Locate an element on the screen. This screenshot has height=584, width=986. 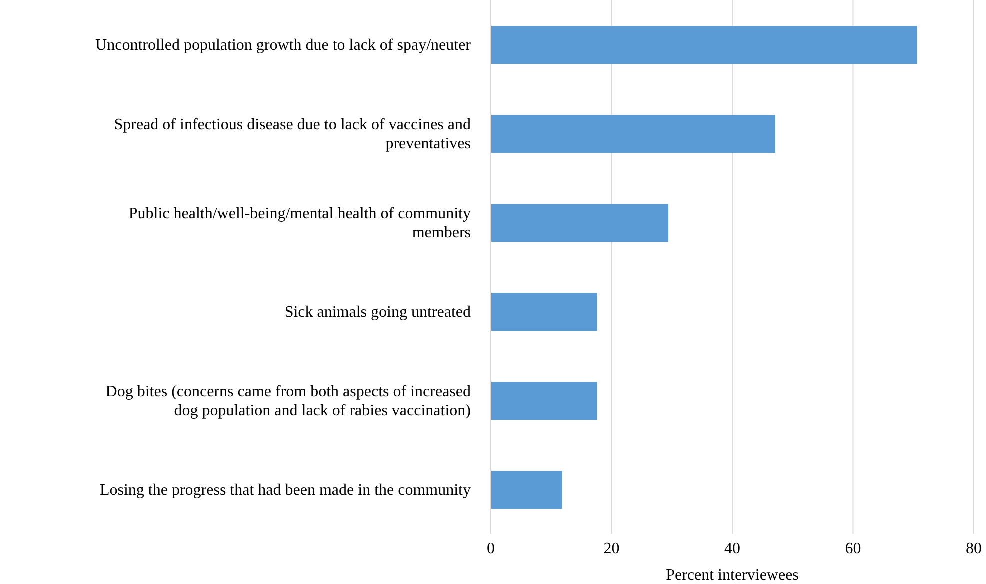
x-tick-label: 0 is located at coordinates (491, 549).